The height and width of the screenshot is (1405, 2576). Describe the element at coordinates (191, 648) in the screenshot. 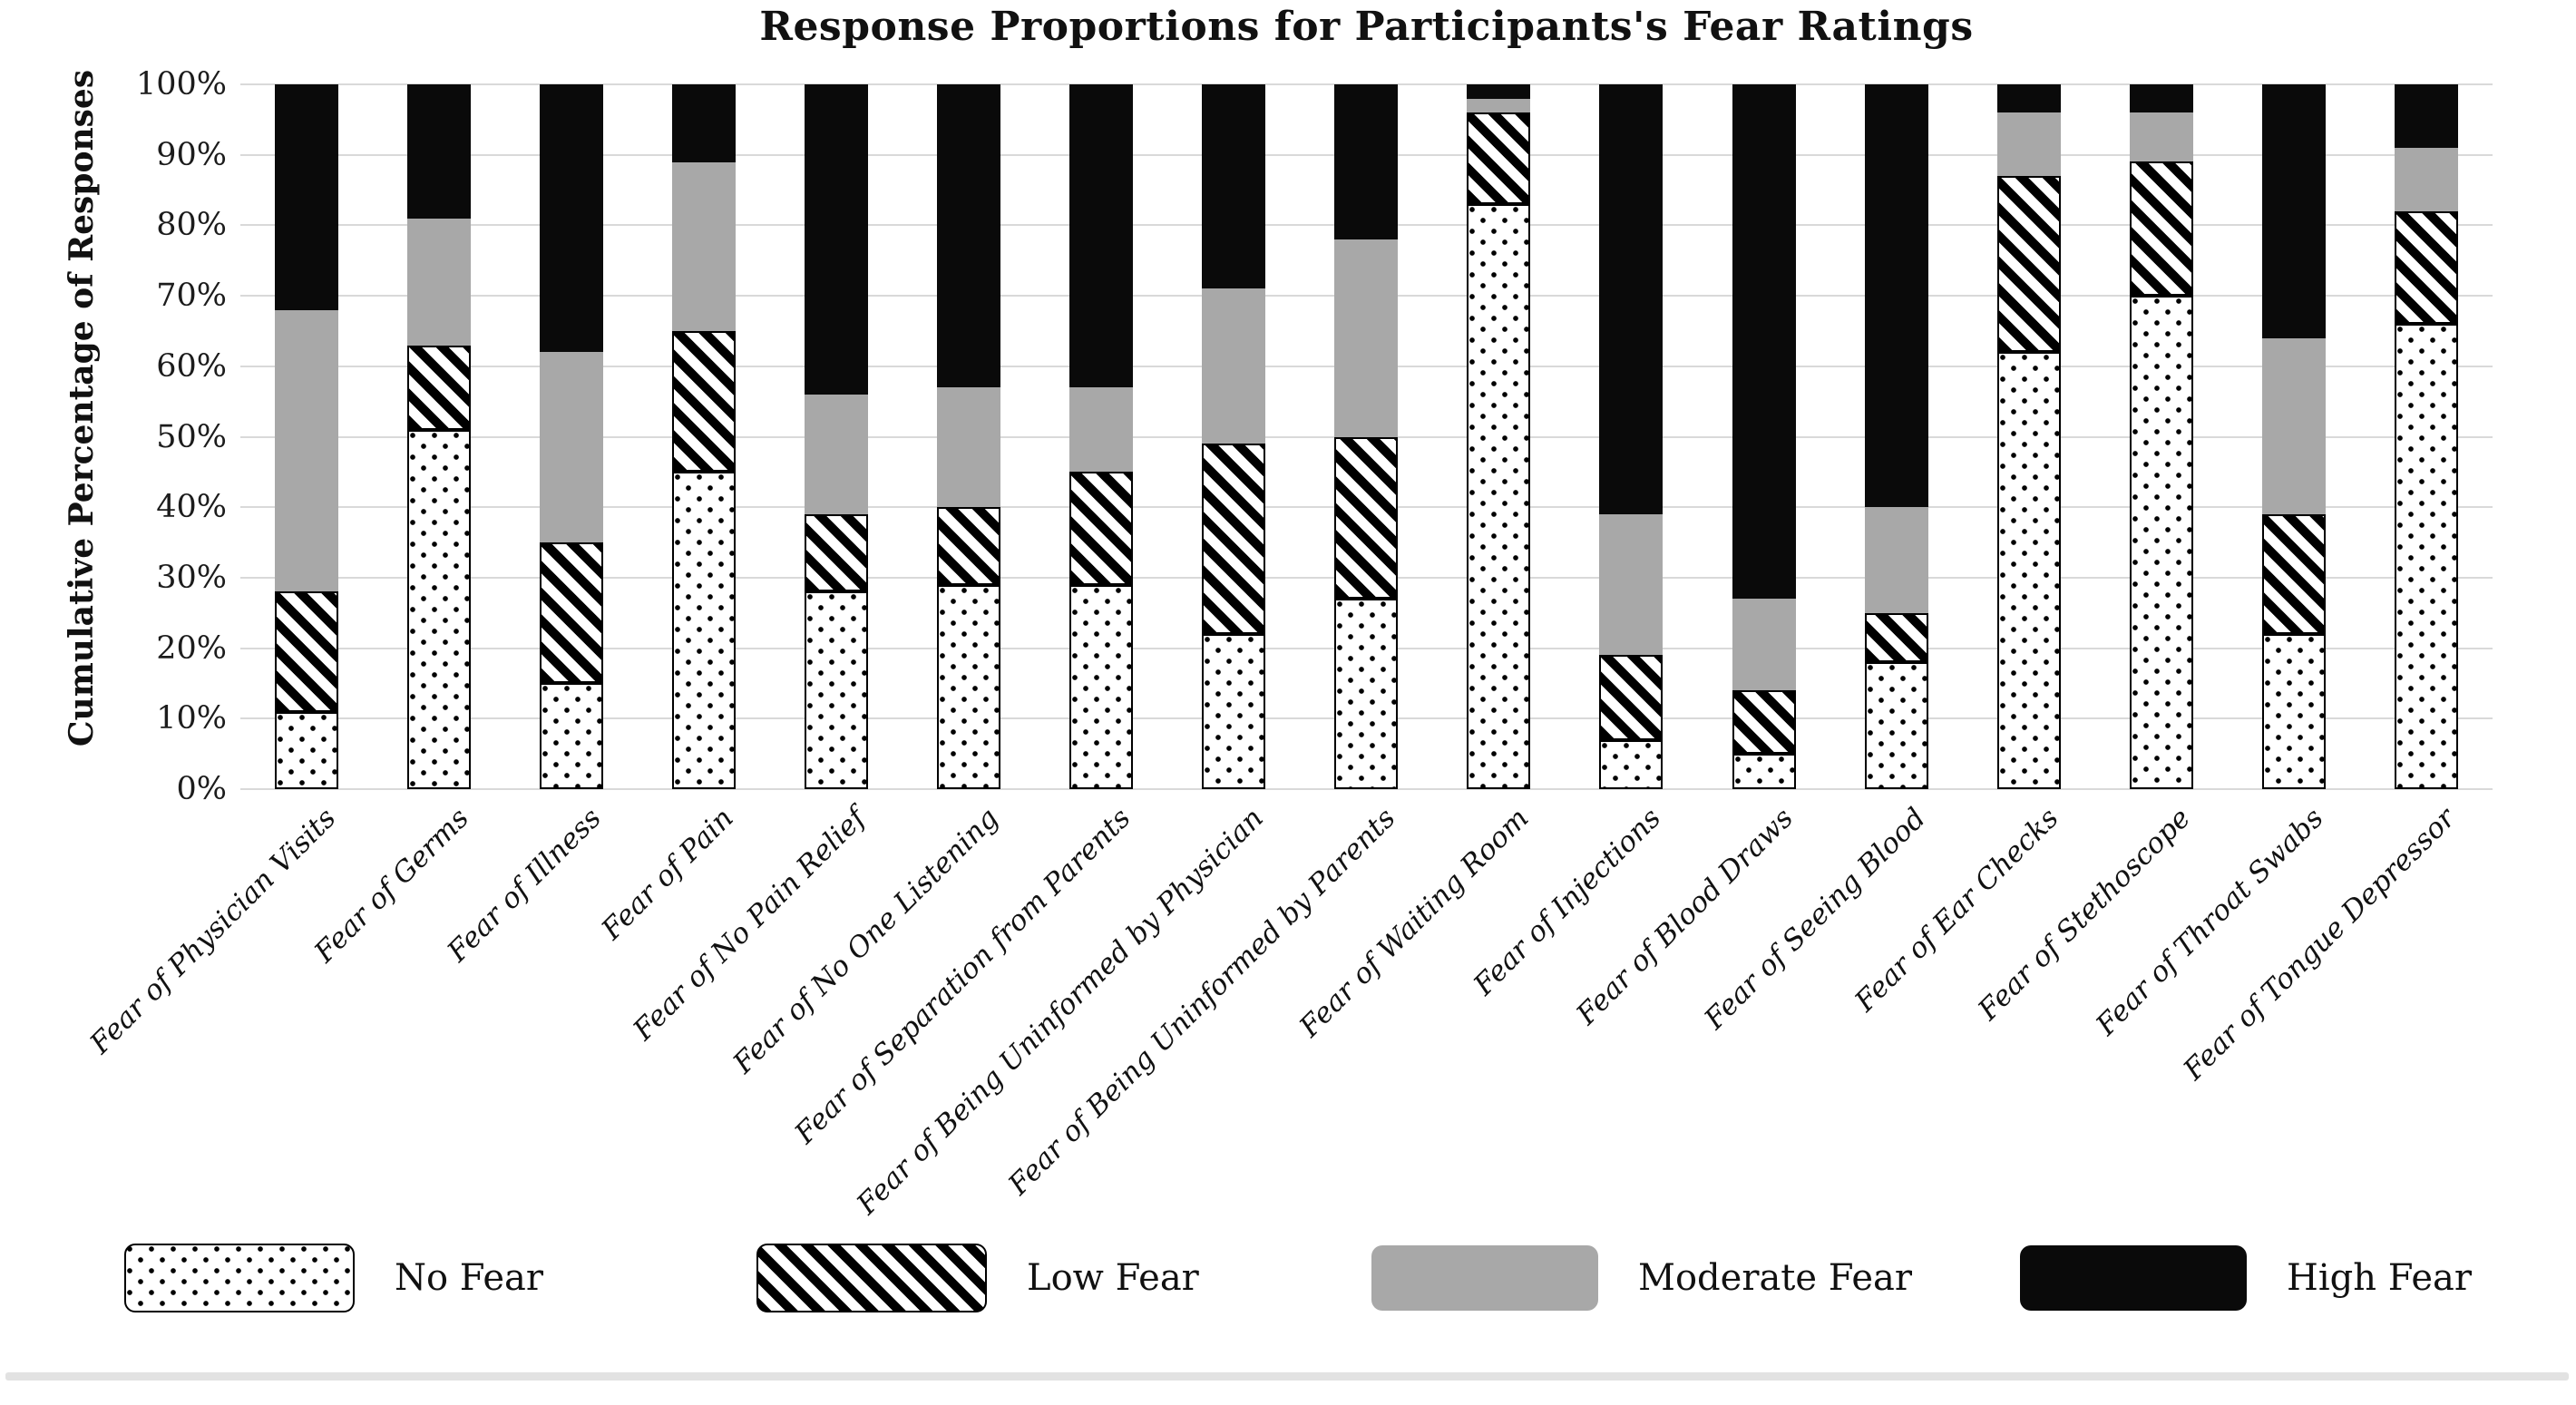

I see `y-axis-tick-label: 20%` at that location.